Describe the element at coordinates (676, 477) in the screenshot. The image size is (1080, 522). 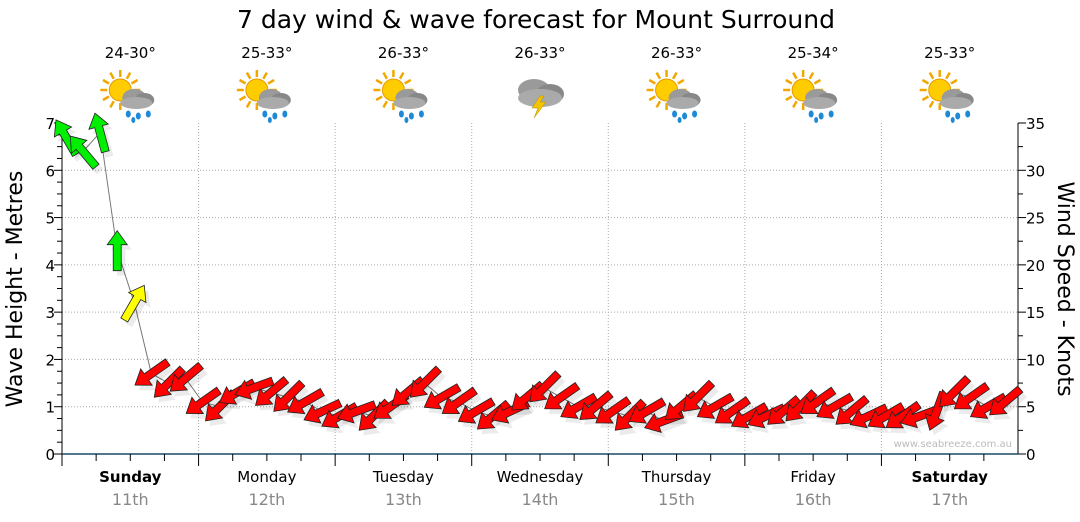
I see `day-label: Thursday` at that location.